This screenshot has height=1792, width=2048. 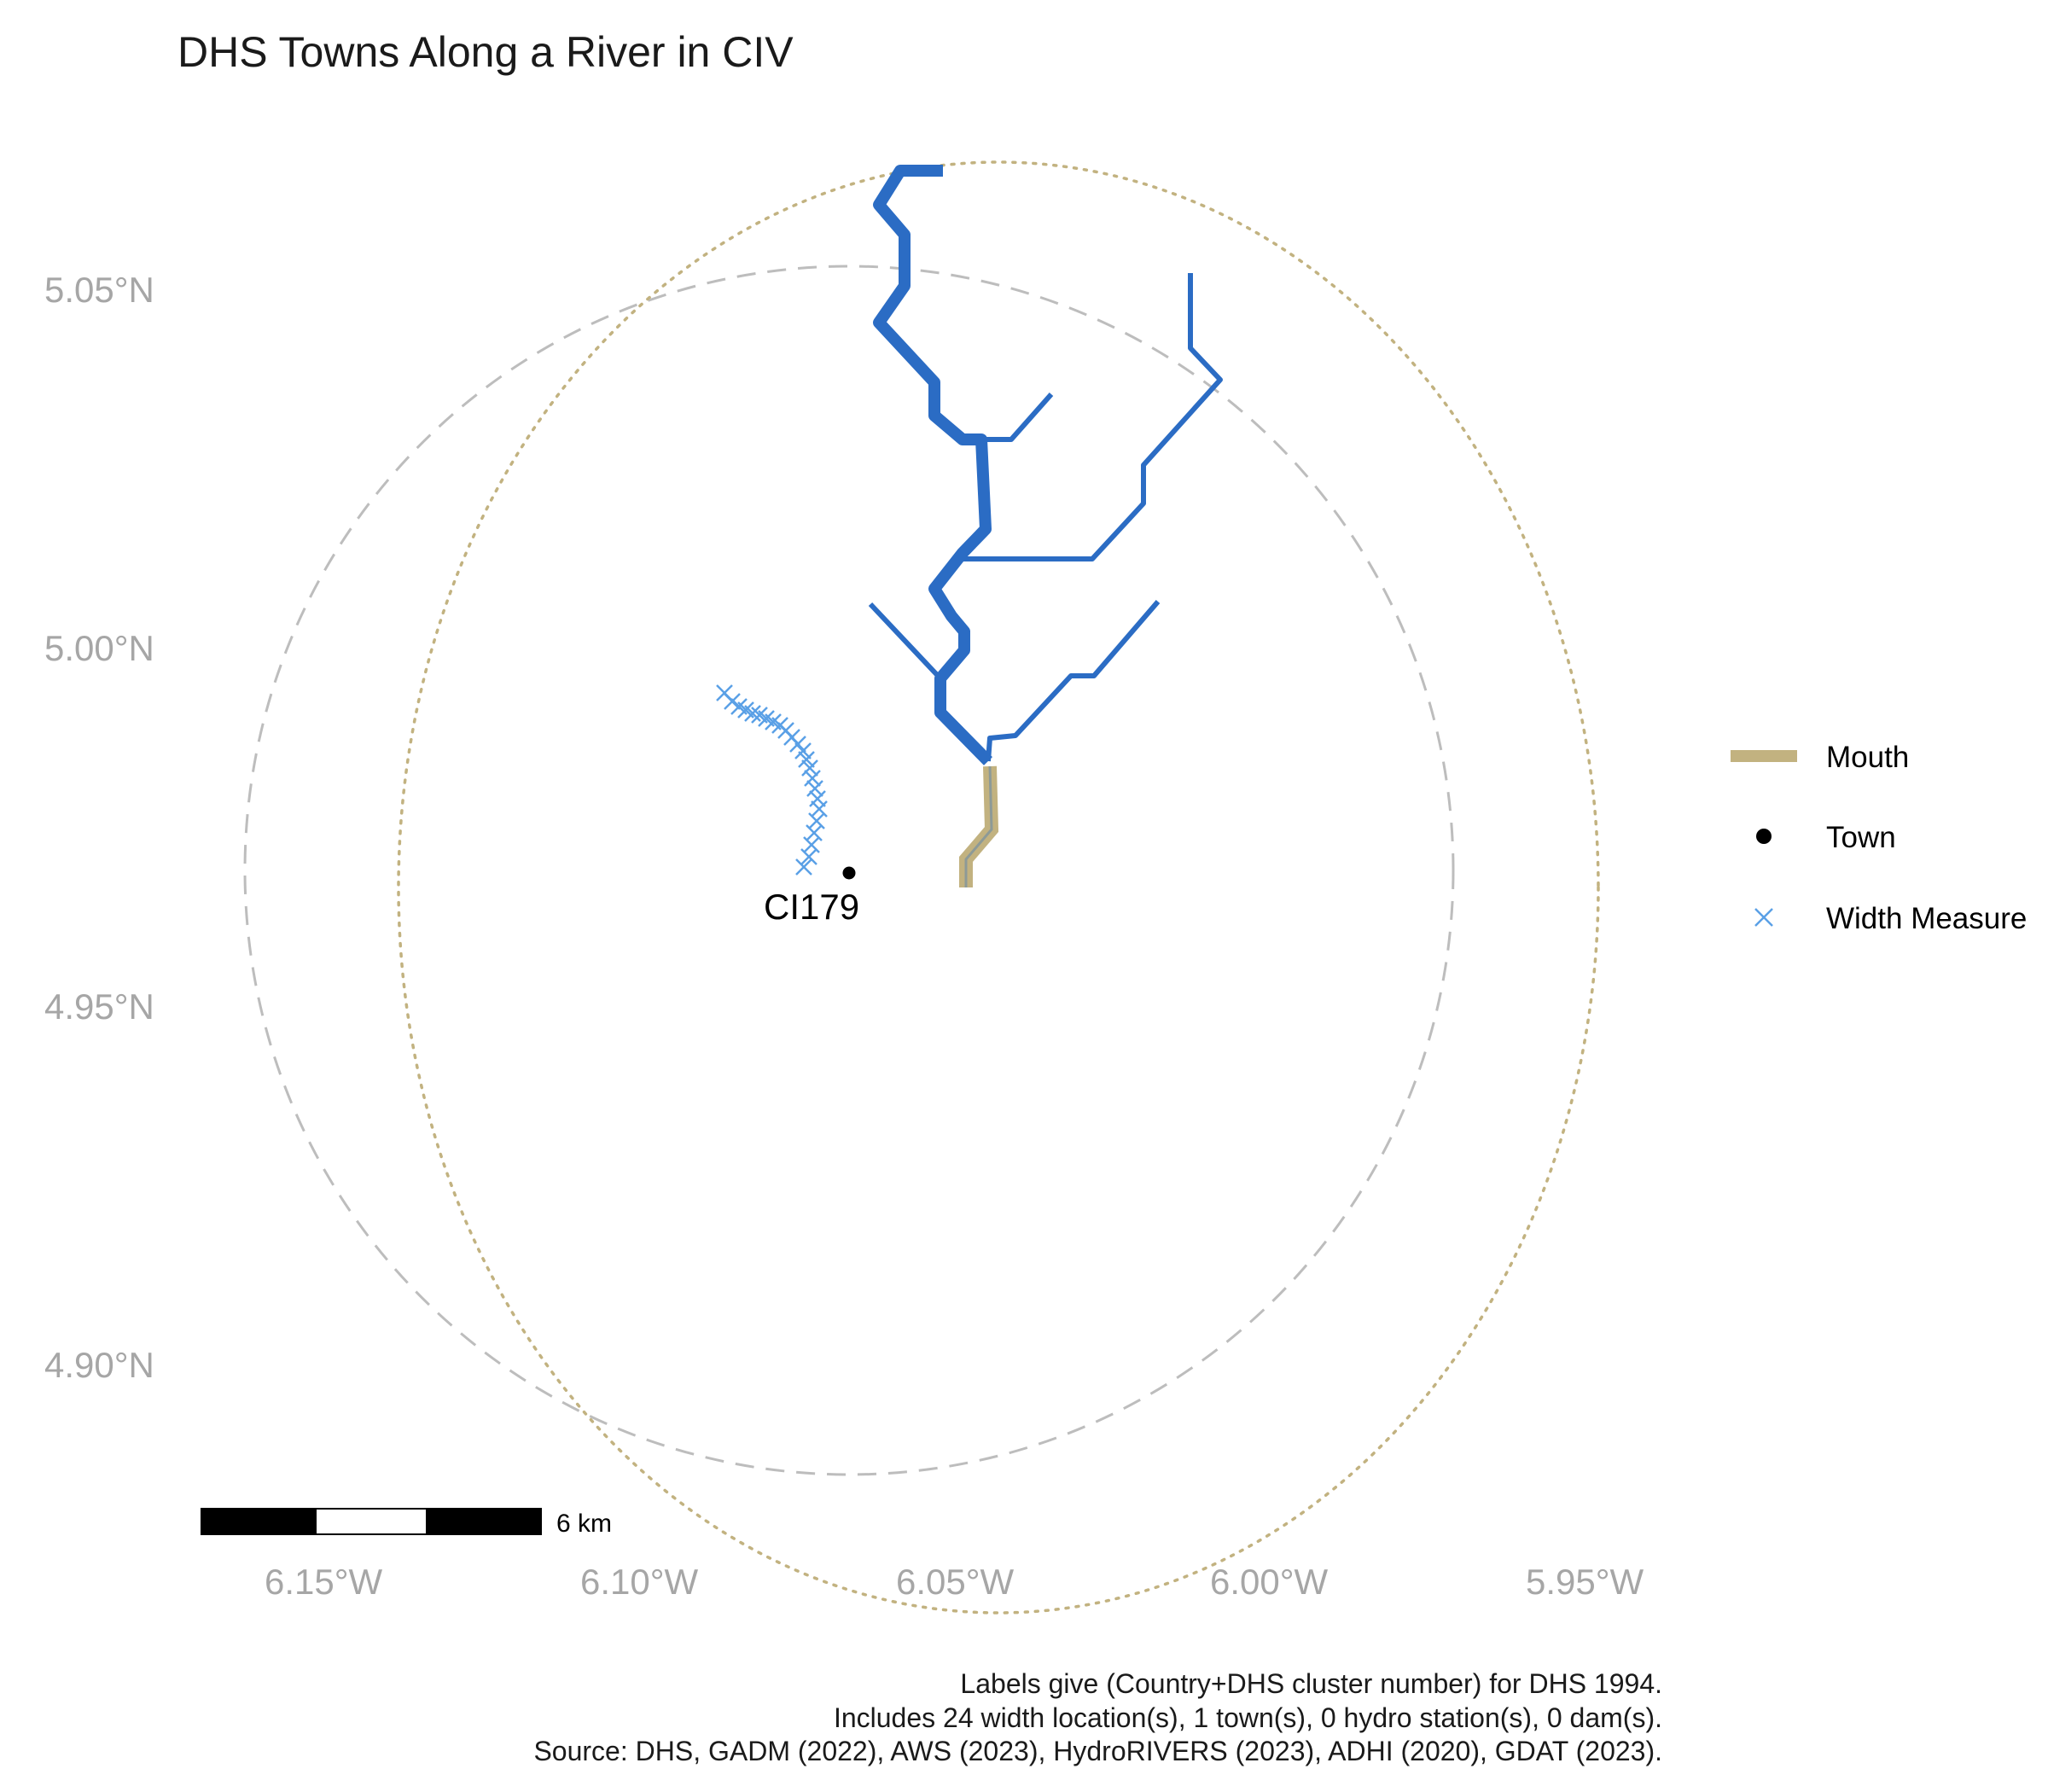 I want to click on town-label: CI179, so click(x=811, y=907).